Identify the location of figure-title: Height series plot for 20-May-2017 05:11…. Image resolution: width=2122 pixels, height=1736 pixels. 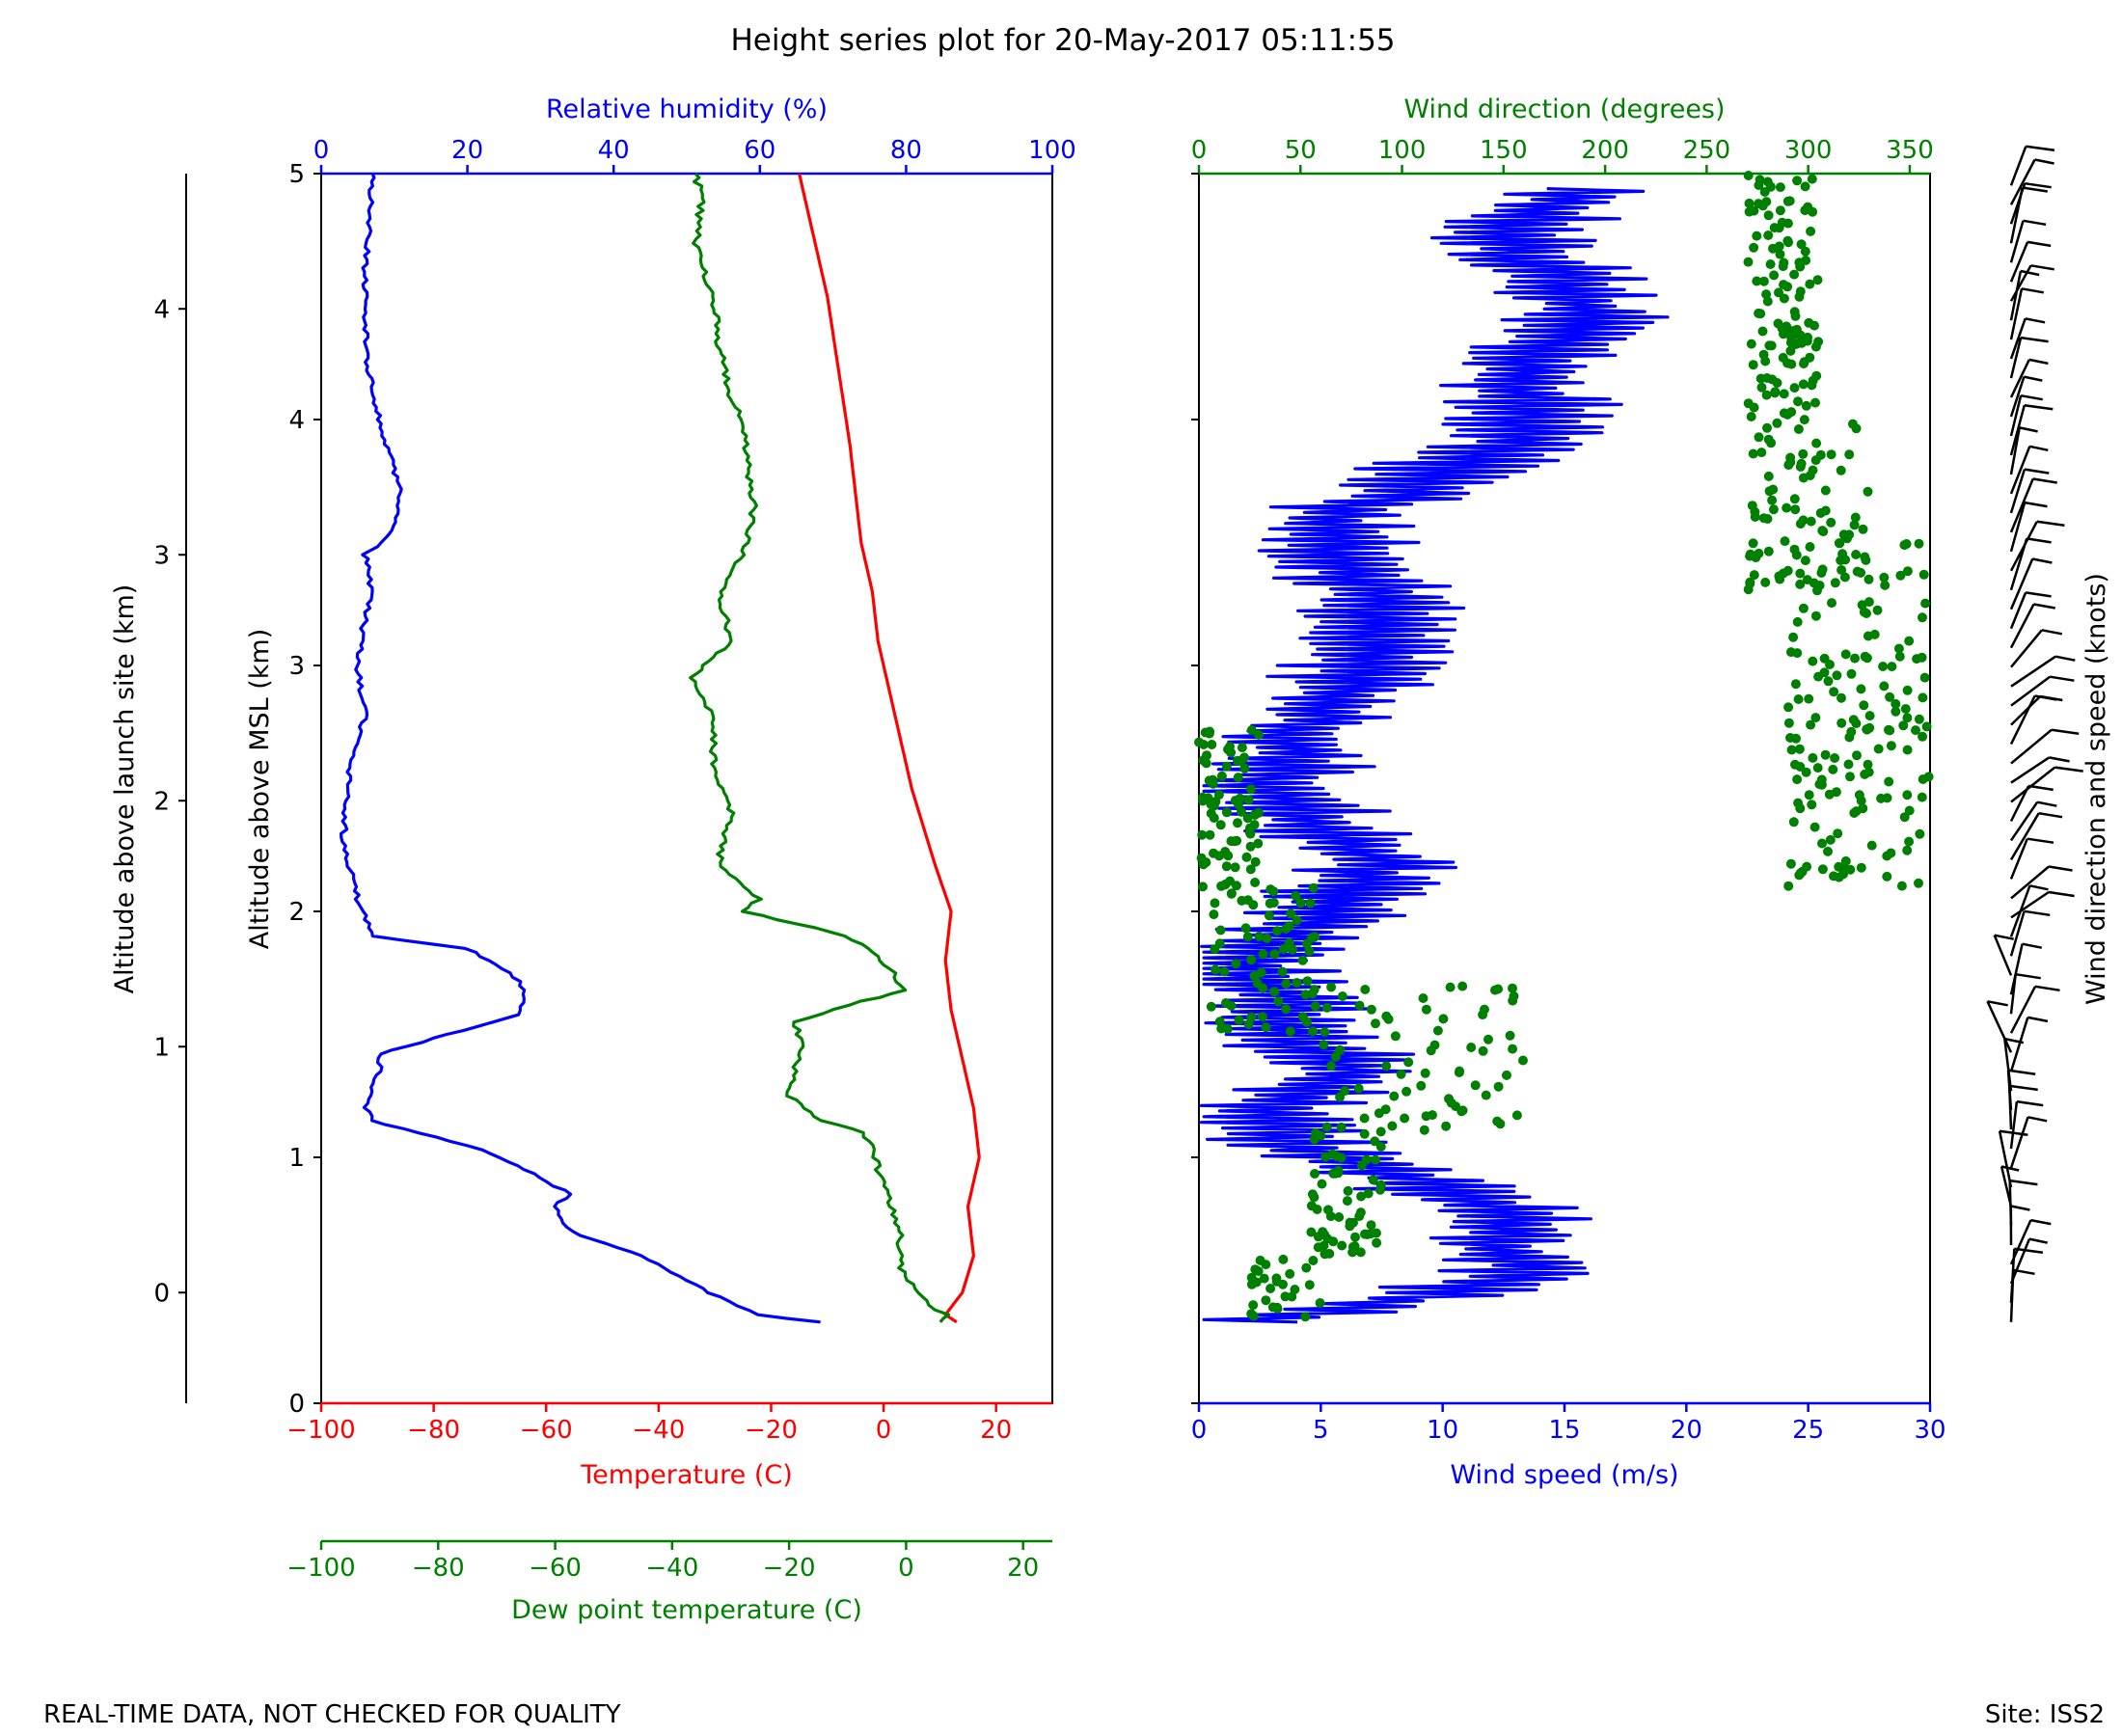
(1062, 40).